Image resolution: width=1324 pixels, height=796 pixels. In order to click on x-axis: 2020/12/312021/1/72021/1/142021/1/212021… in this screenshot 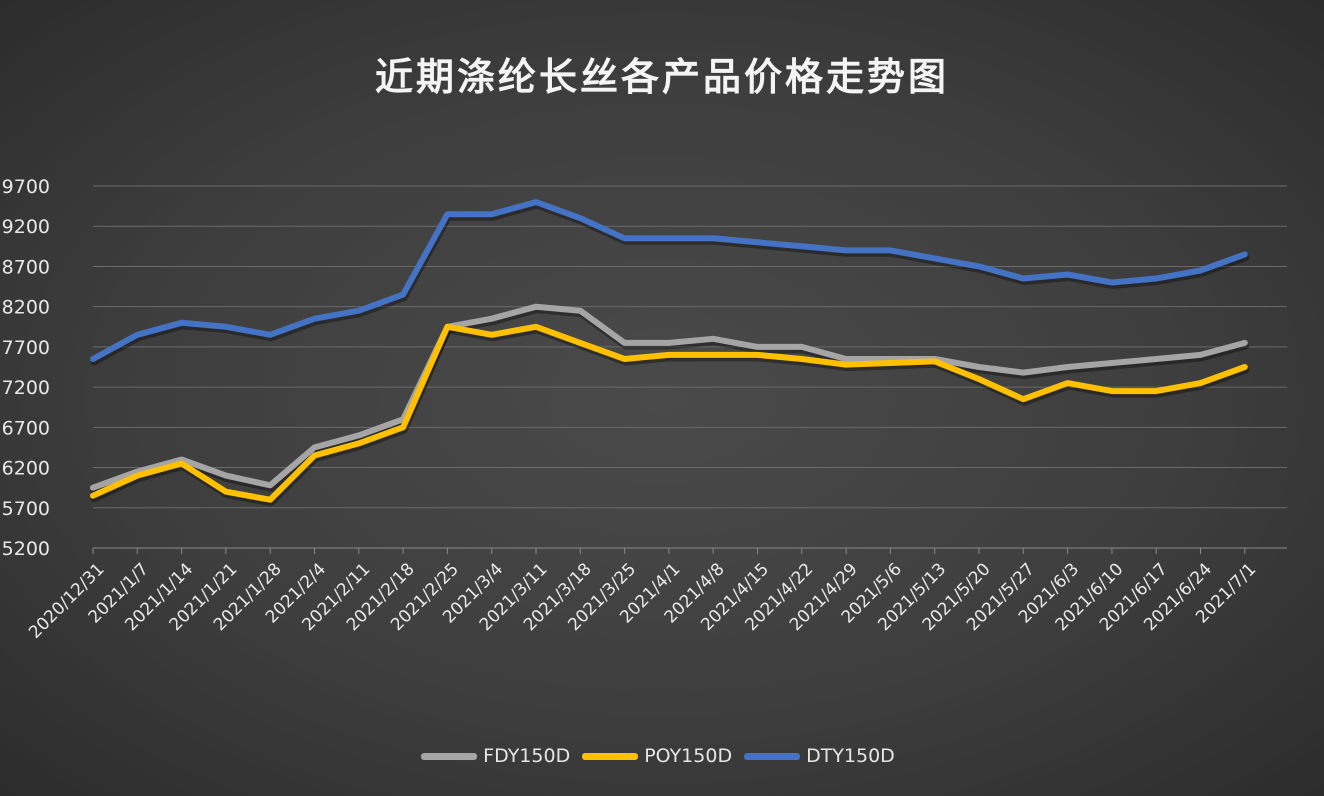, I will do `click(656, 595)`.